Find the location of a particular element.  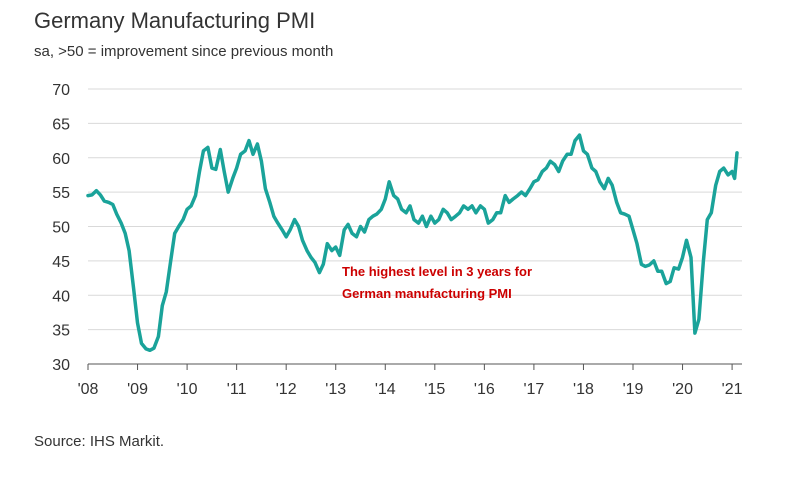

y-axis-tick-labels: 30 35 40 45 50 55 60 65 70 is located at coordinates (61, 228).